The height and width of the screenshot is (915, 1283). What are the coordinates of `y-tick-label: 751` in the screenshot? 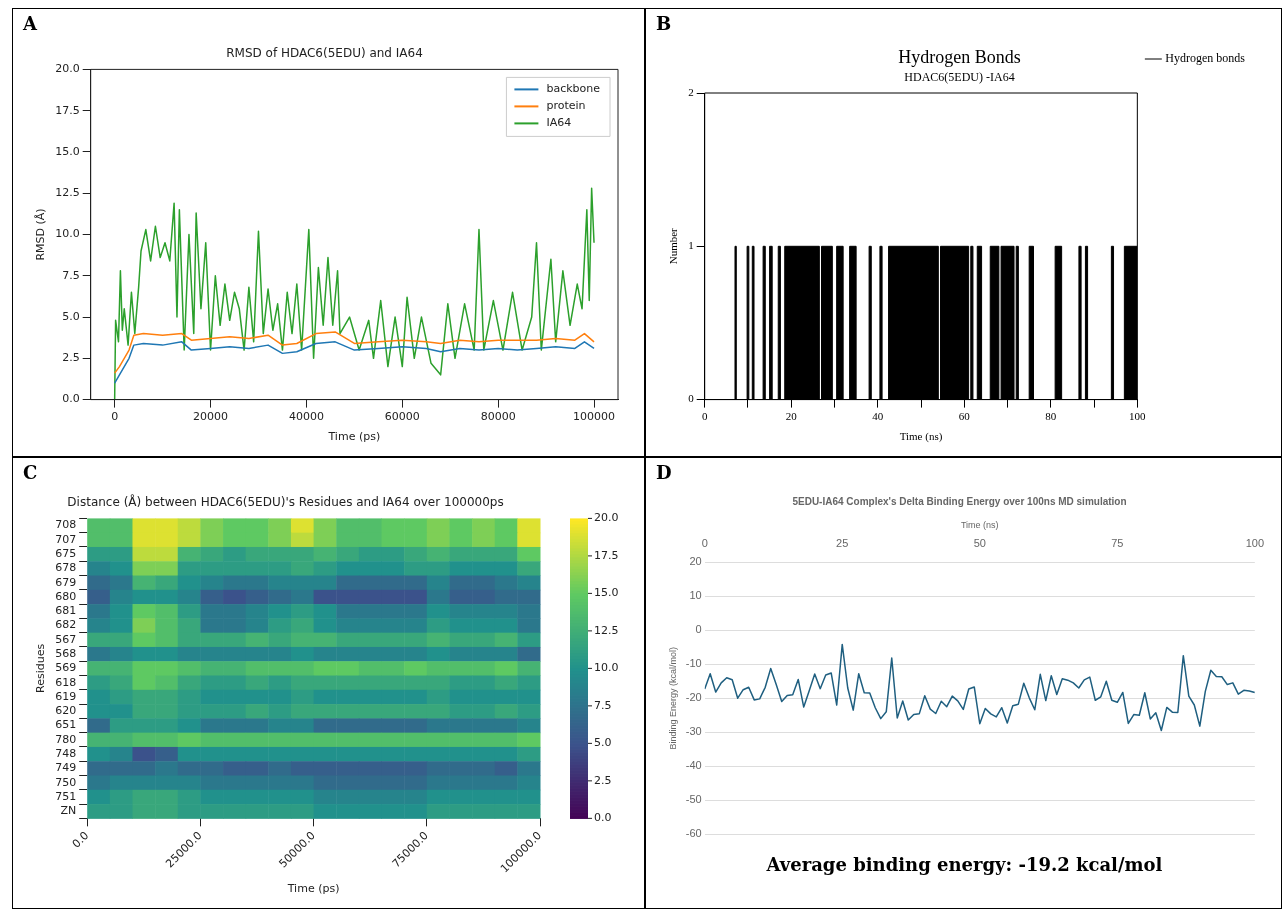 It's located at (66, 796).